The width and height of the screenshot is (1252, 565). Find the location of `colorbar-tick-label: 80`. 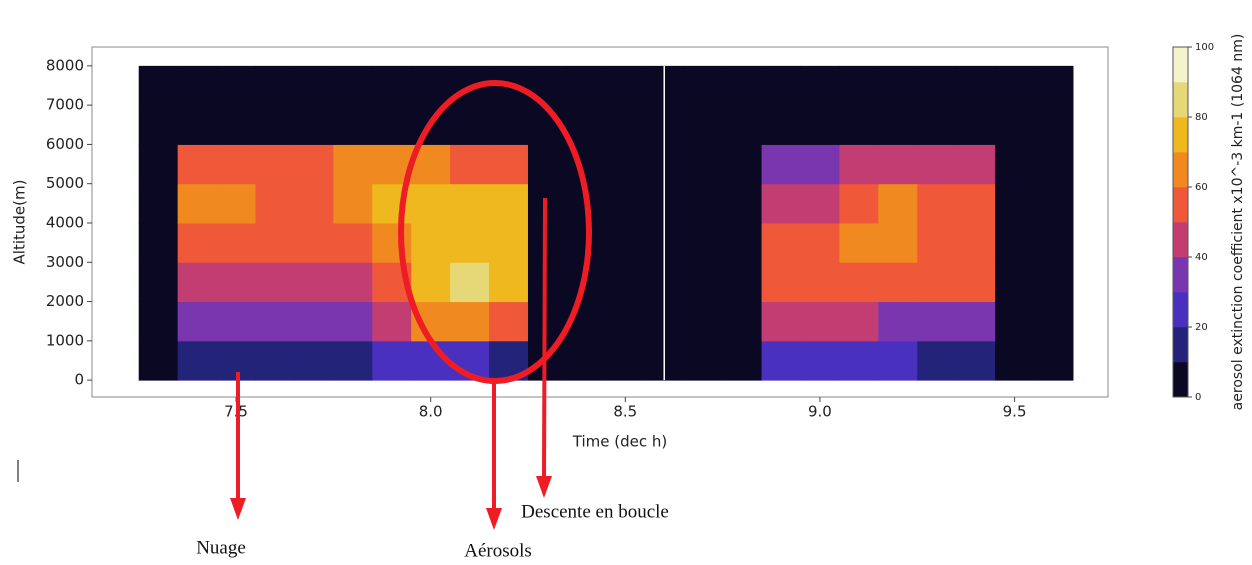

colorbar-tick-label: 80 is located at coordinates (1201, 117).